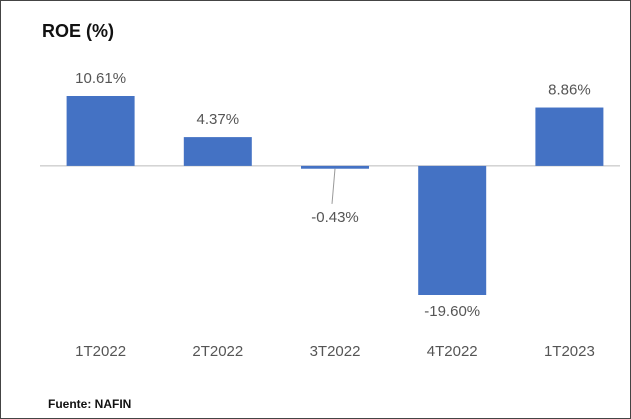 Image resolution: width=631 pixels, height=419 pixels. I want to click on x-tick-label: 4T2022, so click(452, 351).